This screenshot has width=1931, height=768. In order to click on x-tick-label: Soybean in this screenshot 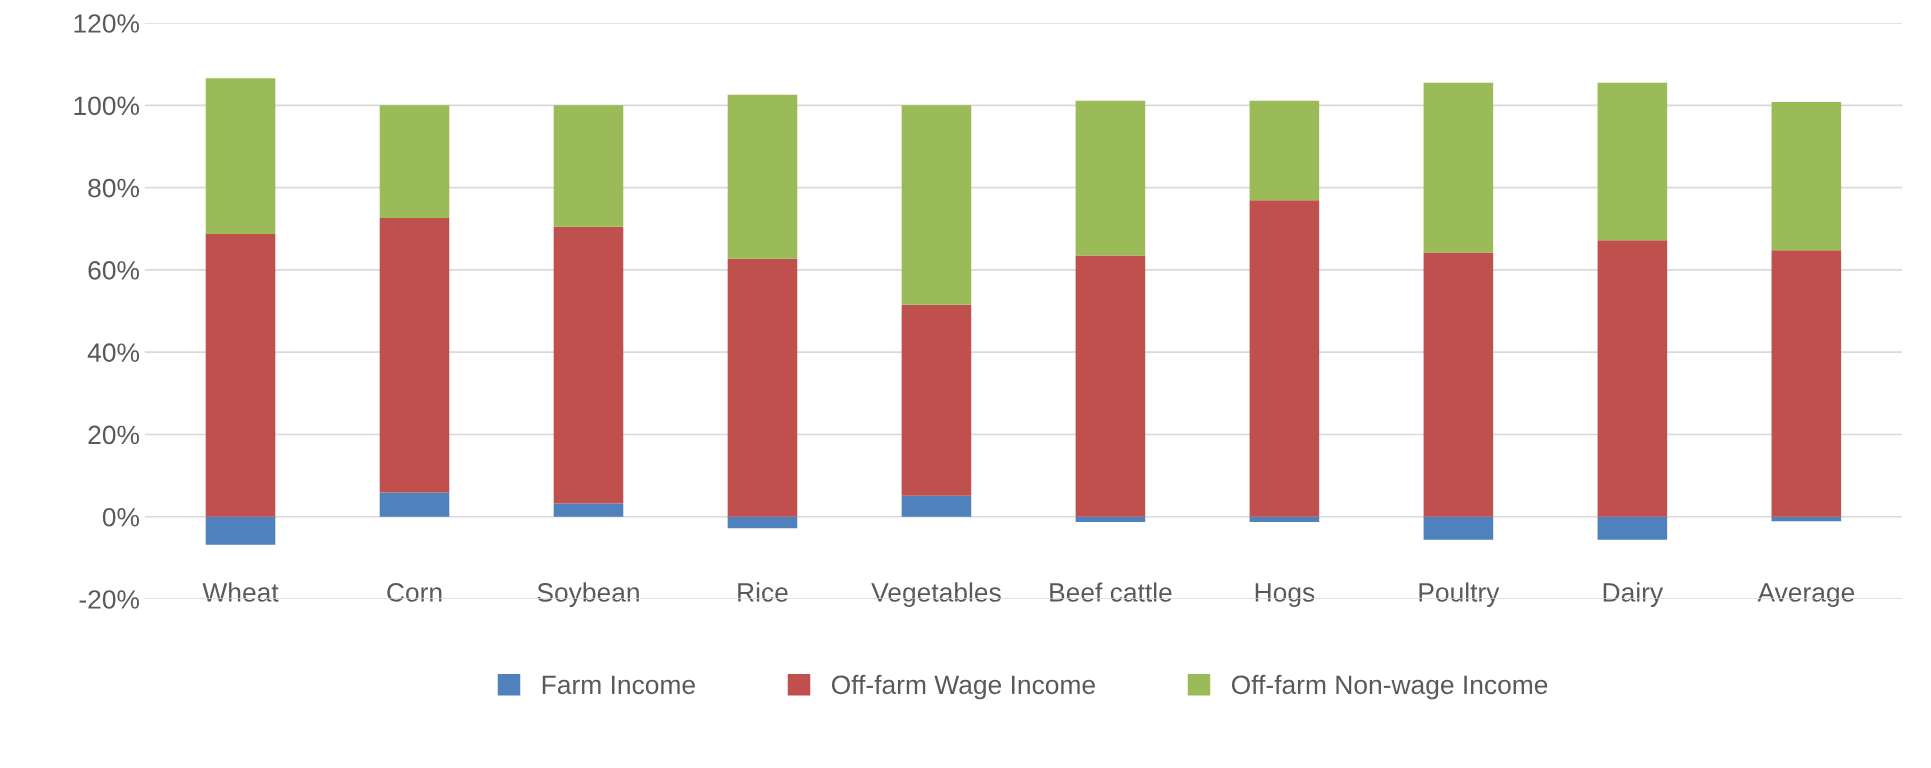, I will do `click(588, 594)`.